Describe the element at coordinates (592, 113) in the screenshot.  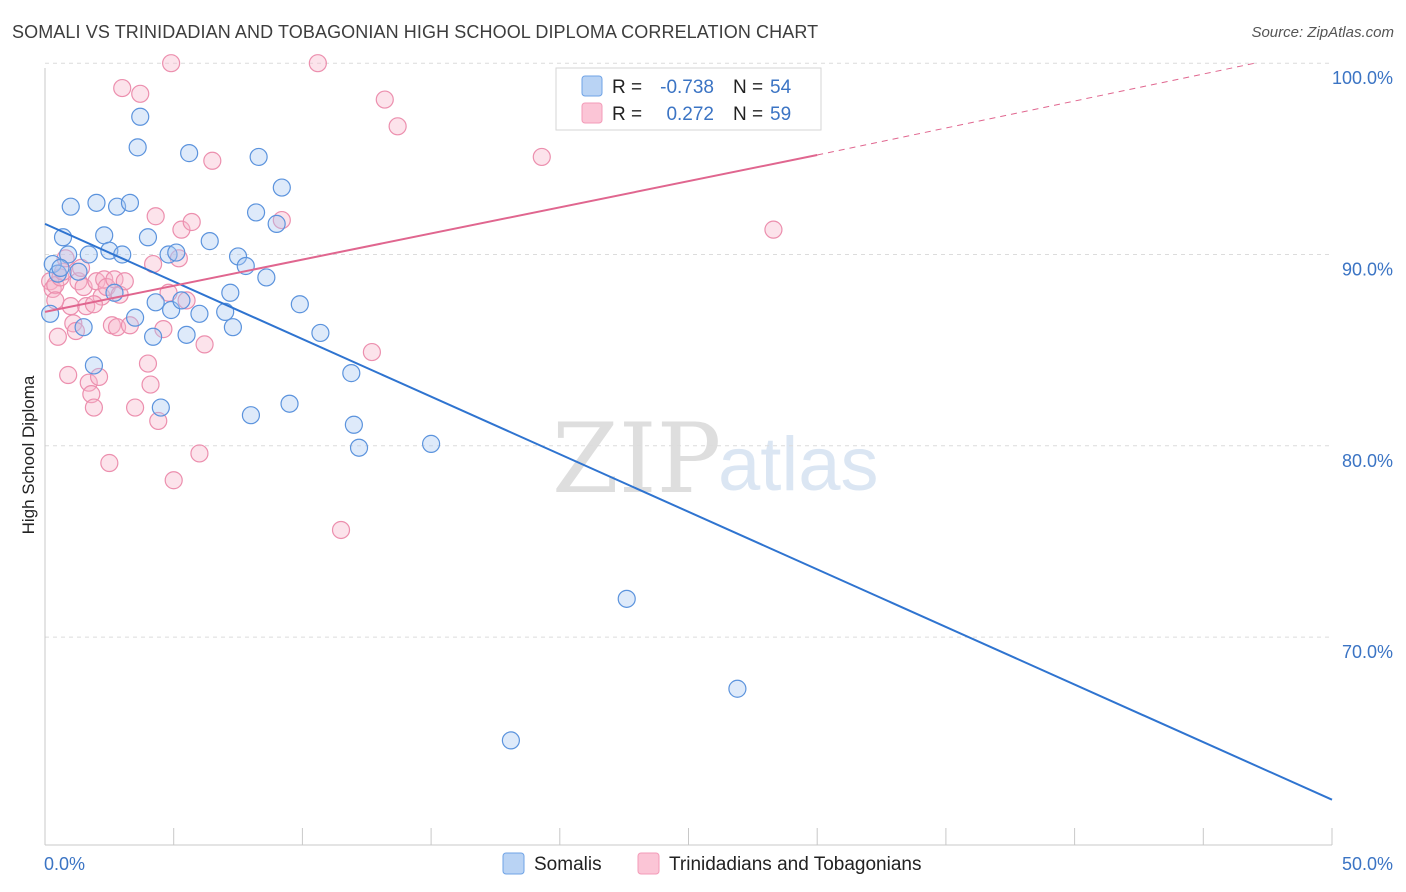
I see `legend-swatch-trinidadians` at that location.